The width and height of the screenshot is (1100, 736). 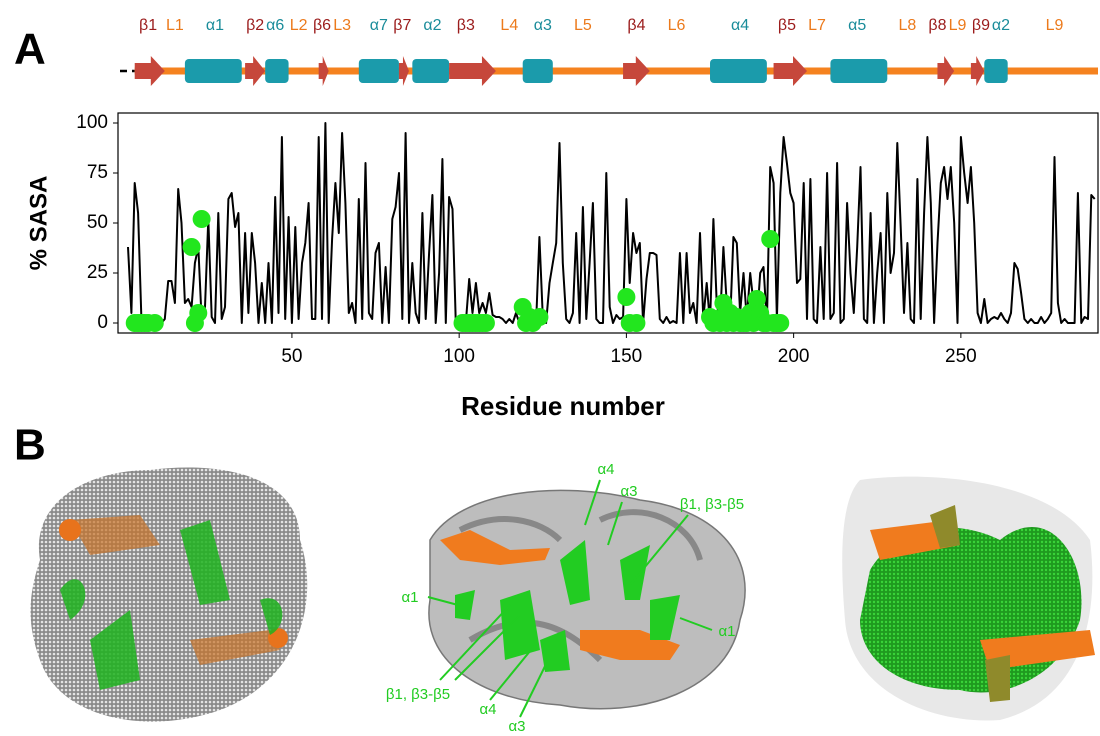 I want to click on y-tick-label: 50, so click(x=97, y=222).